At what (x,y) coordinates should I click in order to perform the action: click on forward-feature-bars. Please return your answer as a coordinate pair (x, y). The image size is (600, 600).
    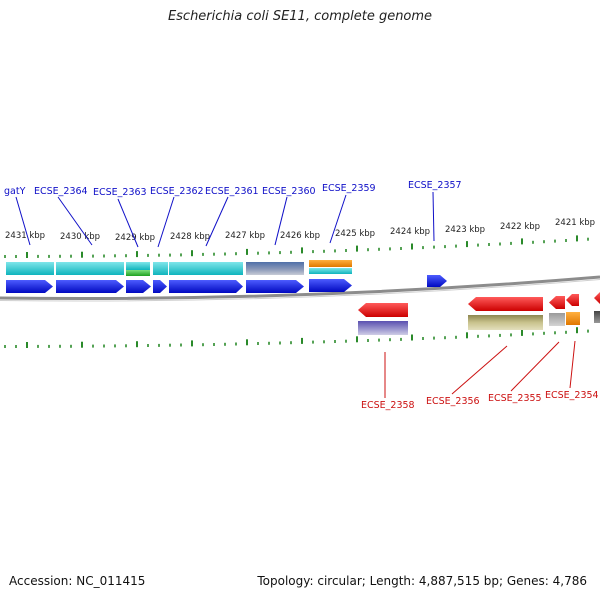
    Looking at the image, I should click on (179, 268).